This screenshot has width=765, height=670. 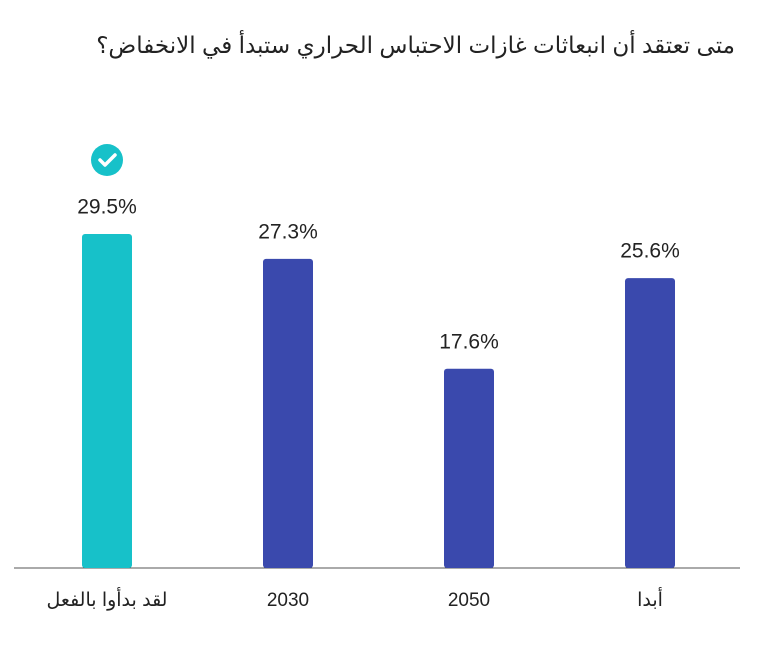 What do you see at coordinates (107, 207) in the screenshot?
I see `value-label: 29.5%` at bounding box center [107, 207].